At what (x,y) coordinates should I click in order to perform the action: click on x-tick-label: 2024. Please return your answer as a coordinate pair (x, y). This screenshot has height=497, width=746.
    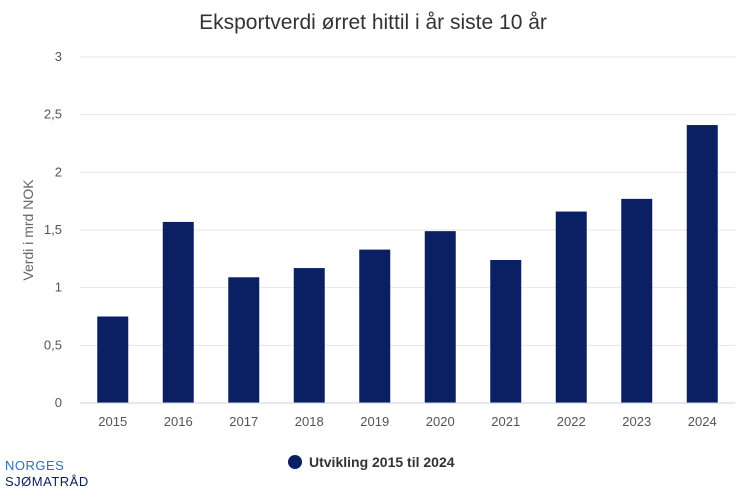
    Looking at the image, I should click on (702, 421).